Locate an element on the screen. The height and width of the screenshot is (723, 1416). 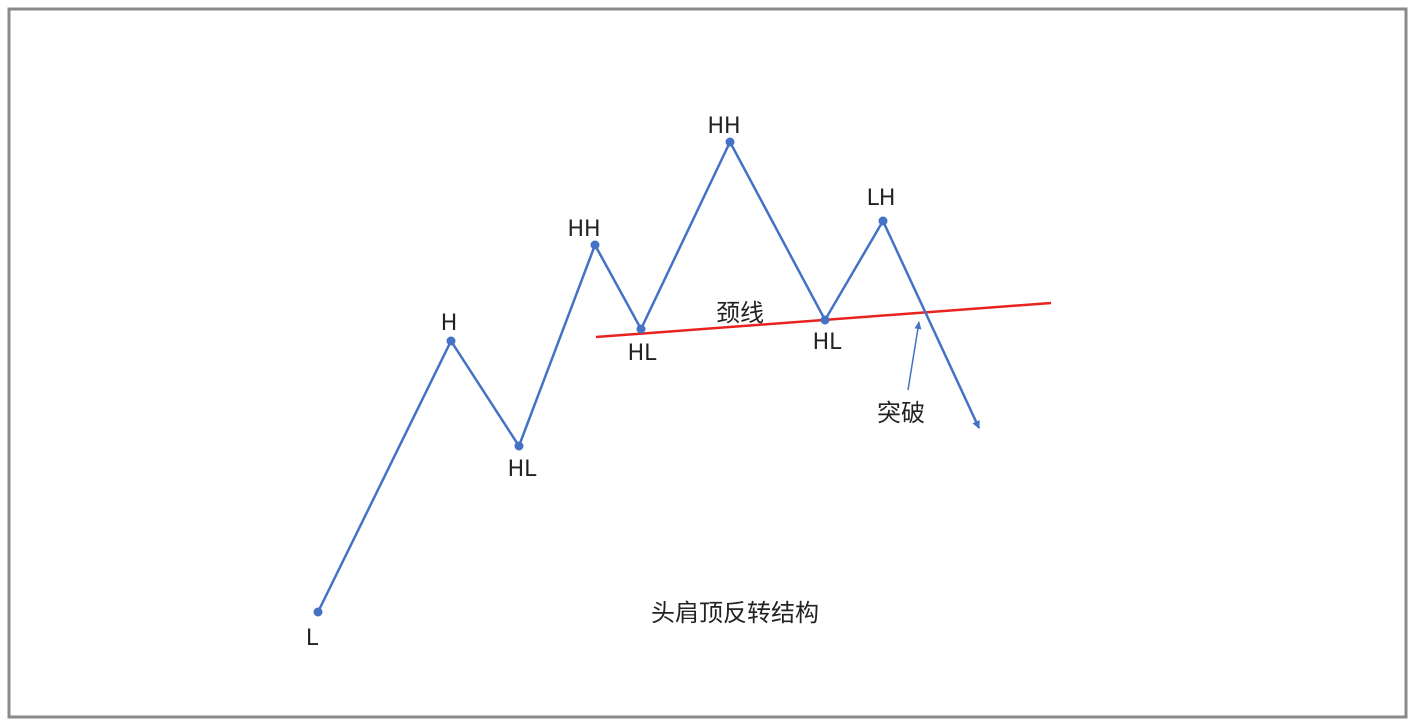
neckline-label: 颈线 is located at coordinates (740, 313).